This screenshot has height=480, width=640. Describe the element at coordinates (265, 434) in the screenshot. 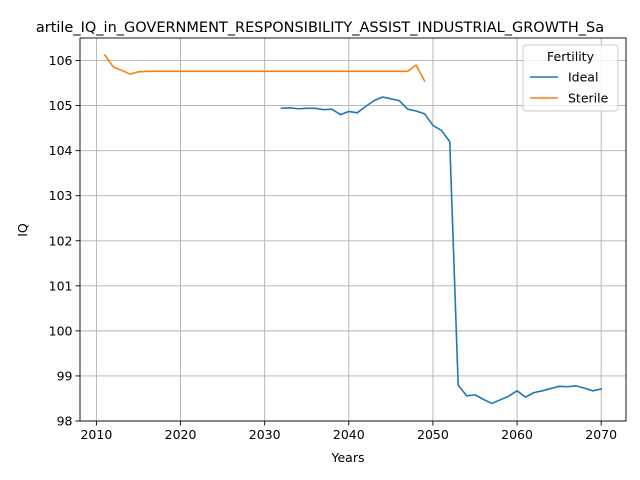

I see `x-tick-label: 2030` at that location.